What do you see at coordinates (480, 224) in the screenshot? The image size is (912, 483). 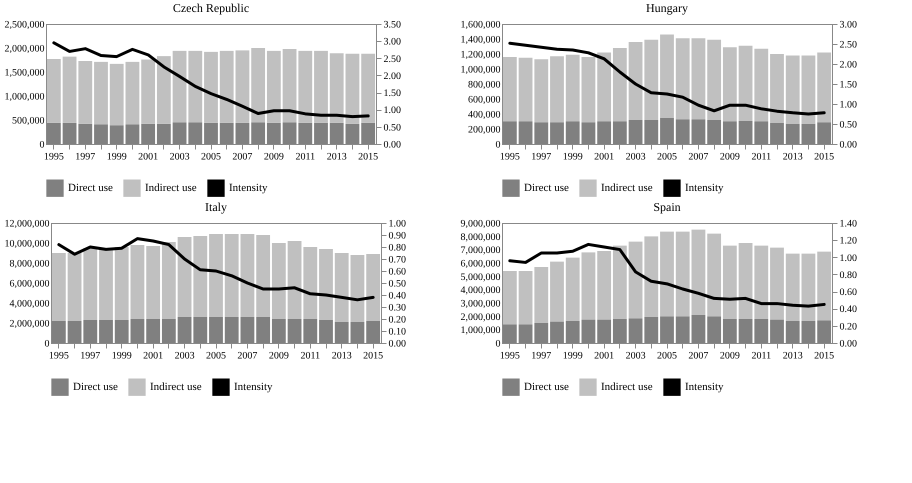 I see `y-tick-label: 9,000,000` at bounding box center [480, 224].